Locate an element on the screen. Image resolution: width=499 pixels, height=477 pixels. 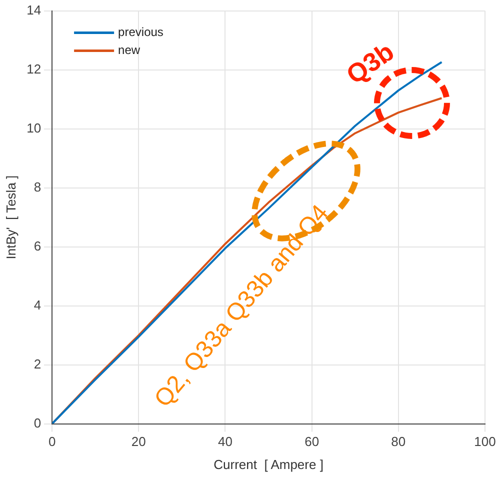
y-tick-label: 0 is located at coordinates (38, 422).